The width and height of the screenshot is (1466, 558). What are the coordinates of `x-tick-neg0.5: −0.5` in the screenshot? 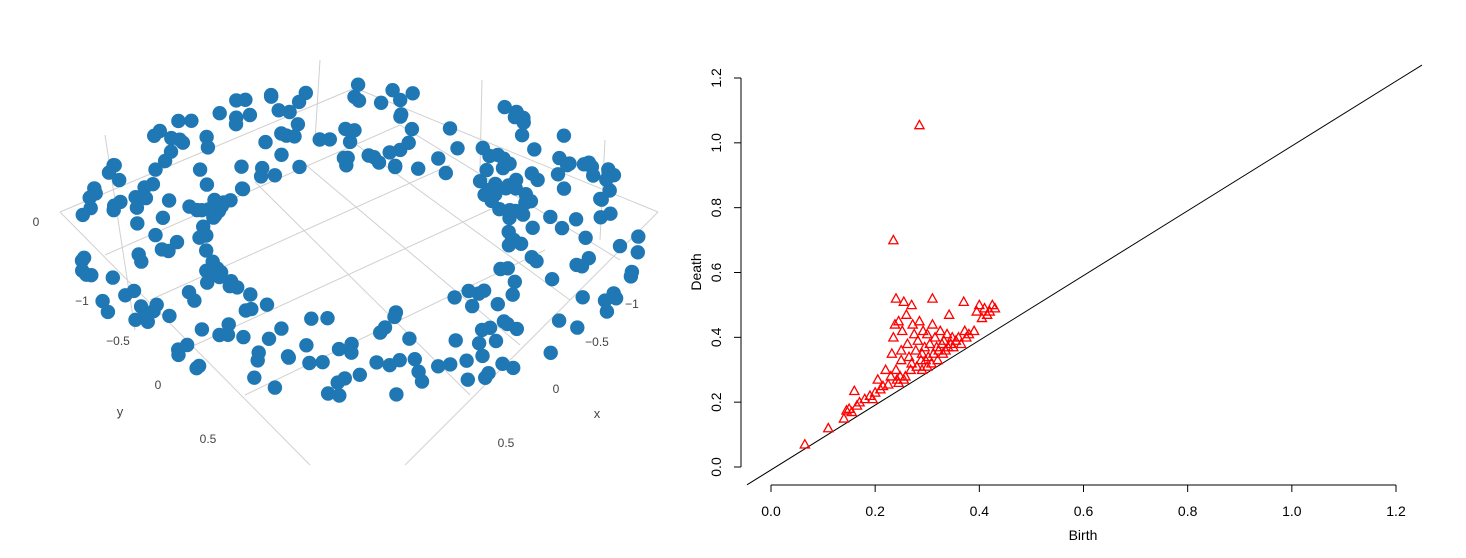 It's located at (597, 342).